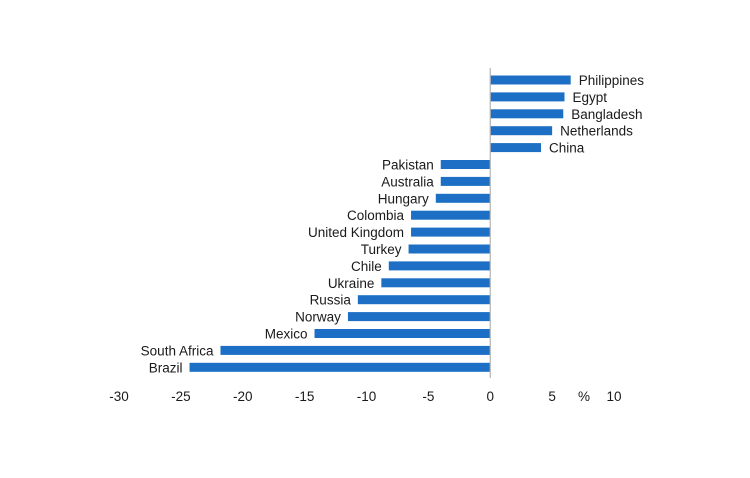  What do you see at coordinates (340, 367) in the screenshot?
I see `bar-brazil` at bounding box center [340, 367].